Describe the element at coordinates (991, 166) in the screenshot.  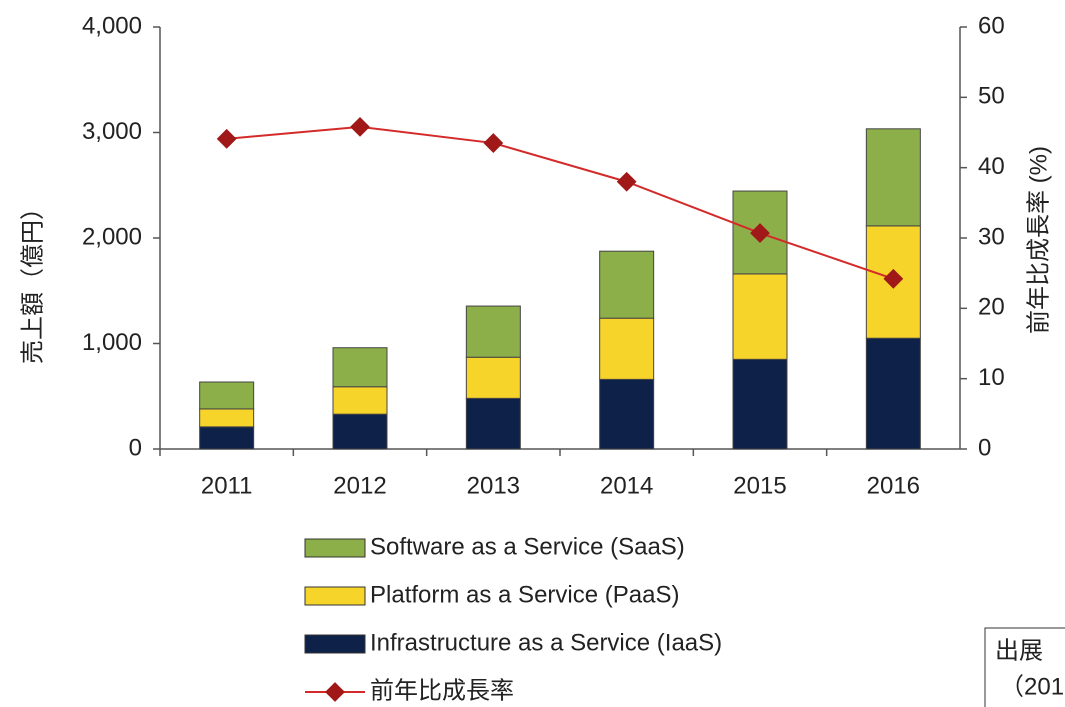
I see `y2-tick-label: 40` at that location.